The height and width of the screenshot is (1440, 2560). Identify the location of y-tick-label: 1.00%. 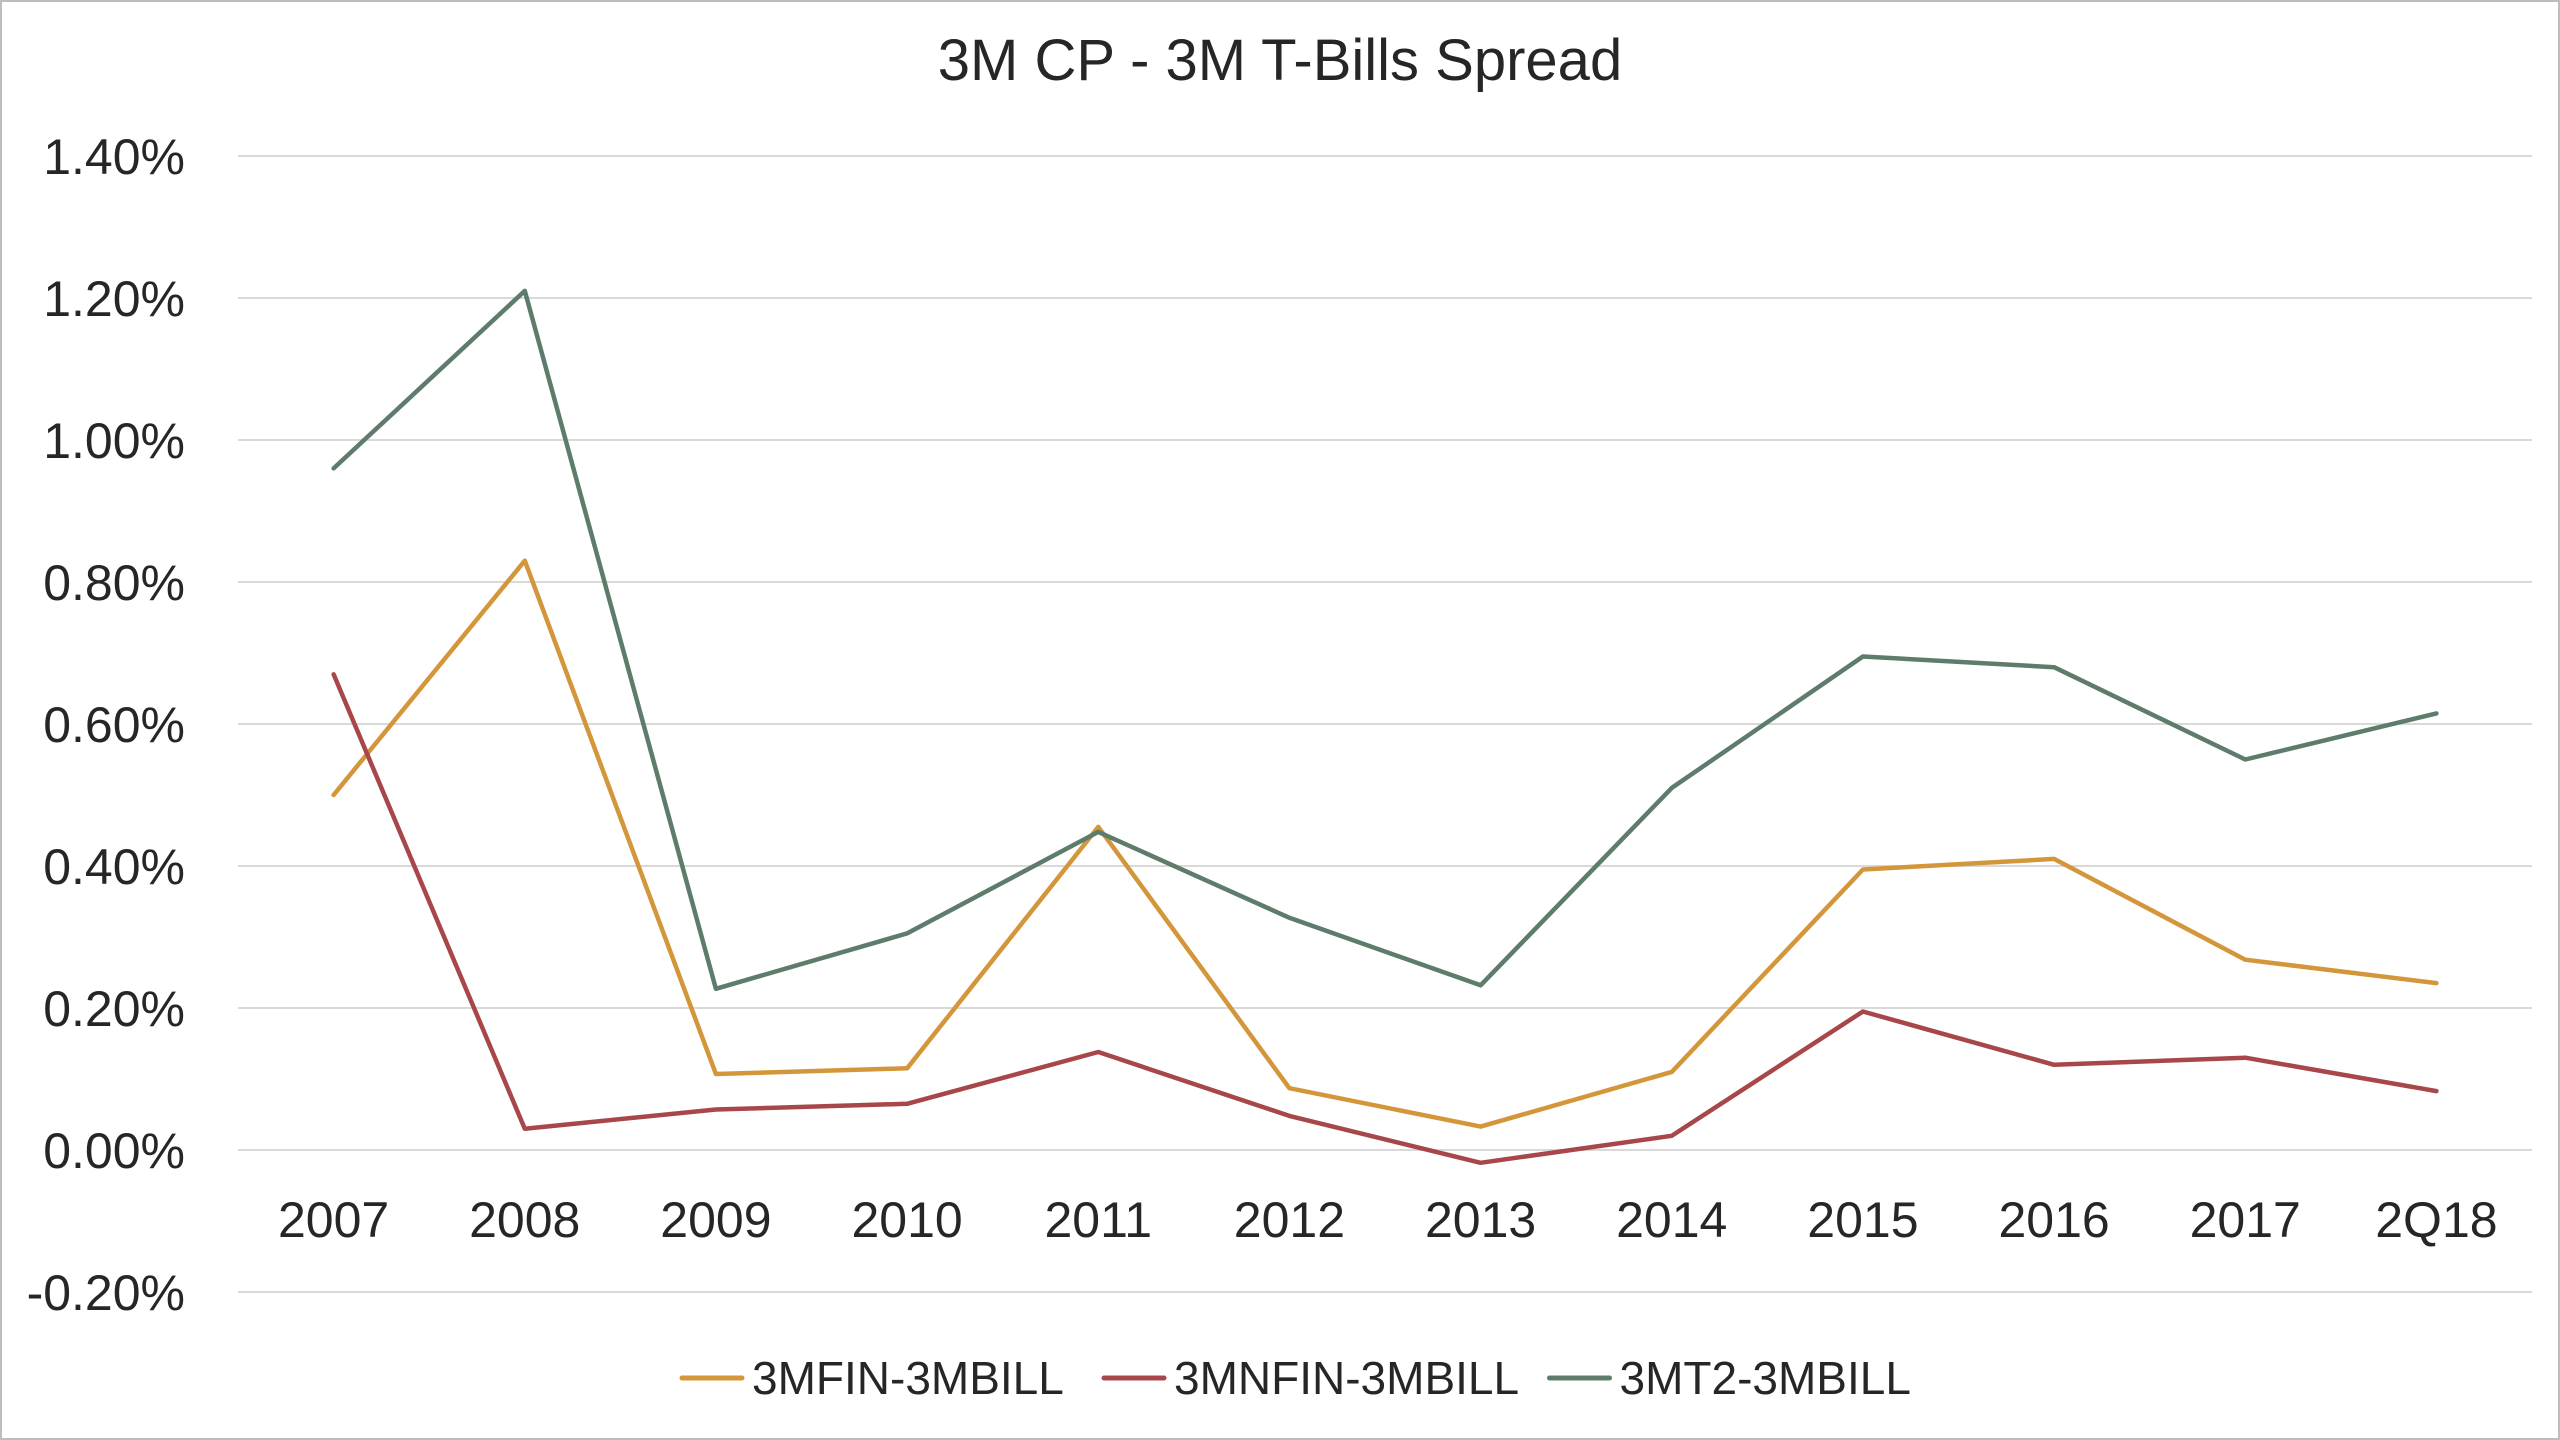
(114, 441).